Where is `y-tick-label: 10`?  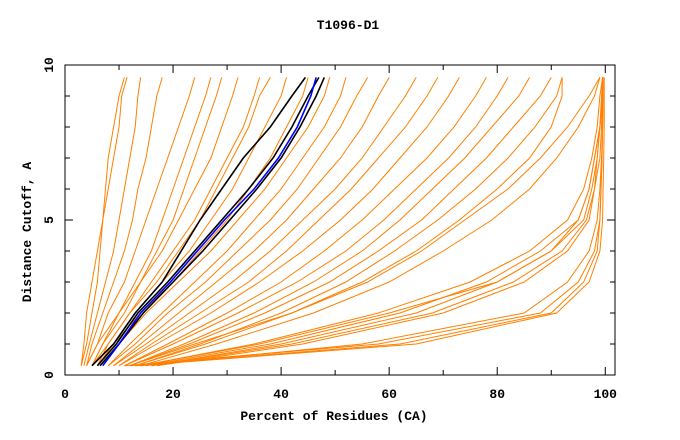 y-tick-label: 10 is located at coordinates (49, 65).